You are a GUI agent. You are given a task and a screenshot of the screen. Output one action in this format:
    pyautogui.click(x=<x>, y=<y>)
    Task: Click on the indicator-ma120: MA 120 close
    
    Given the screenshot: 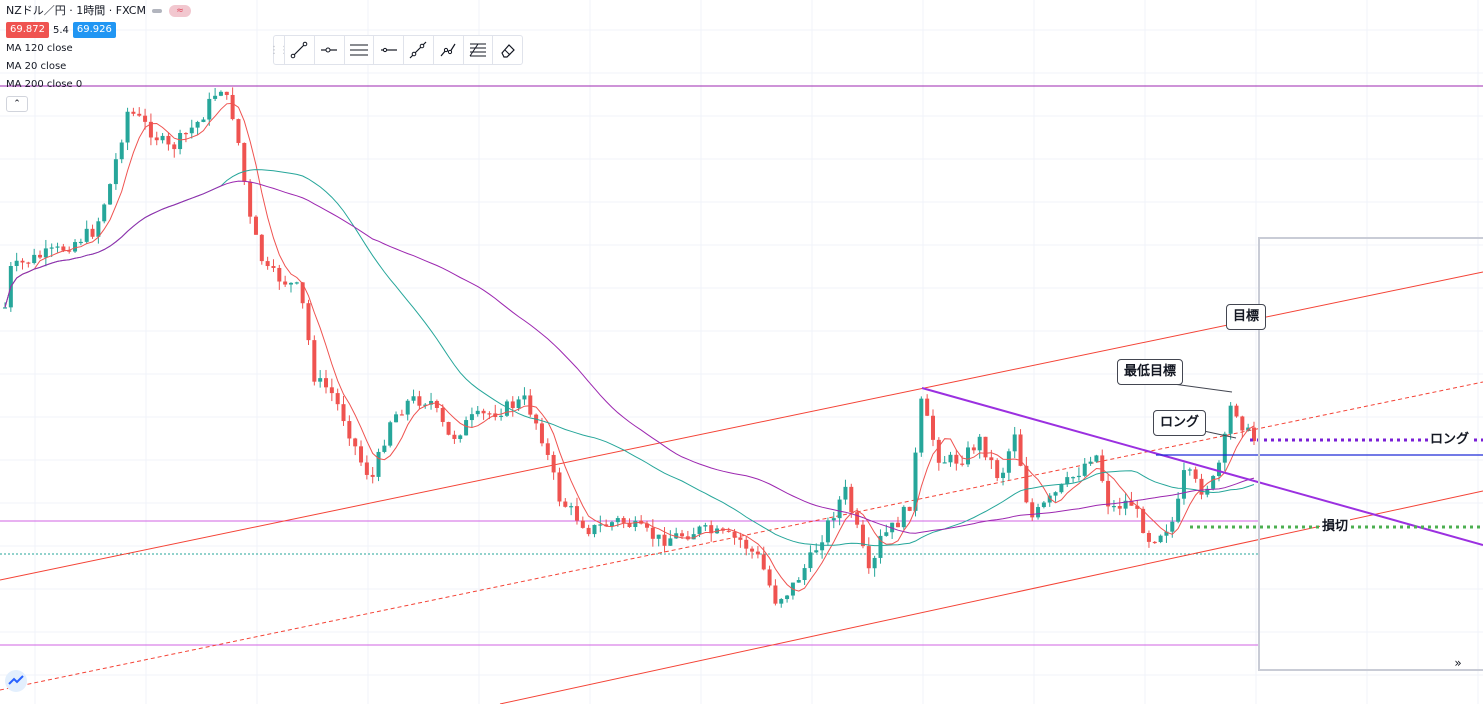 What is the action you would take?
    pyautogui.click(x=39, y=48)
    